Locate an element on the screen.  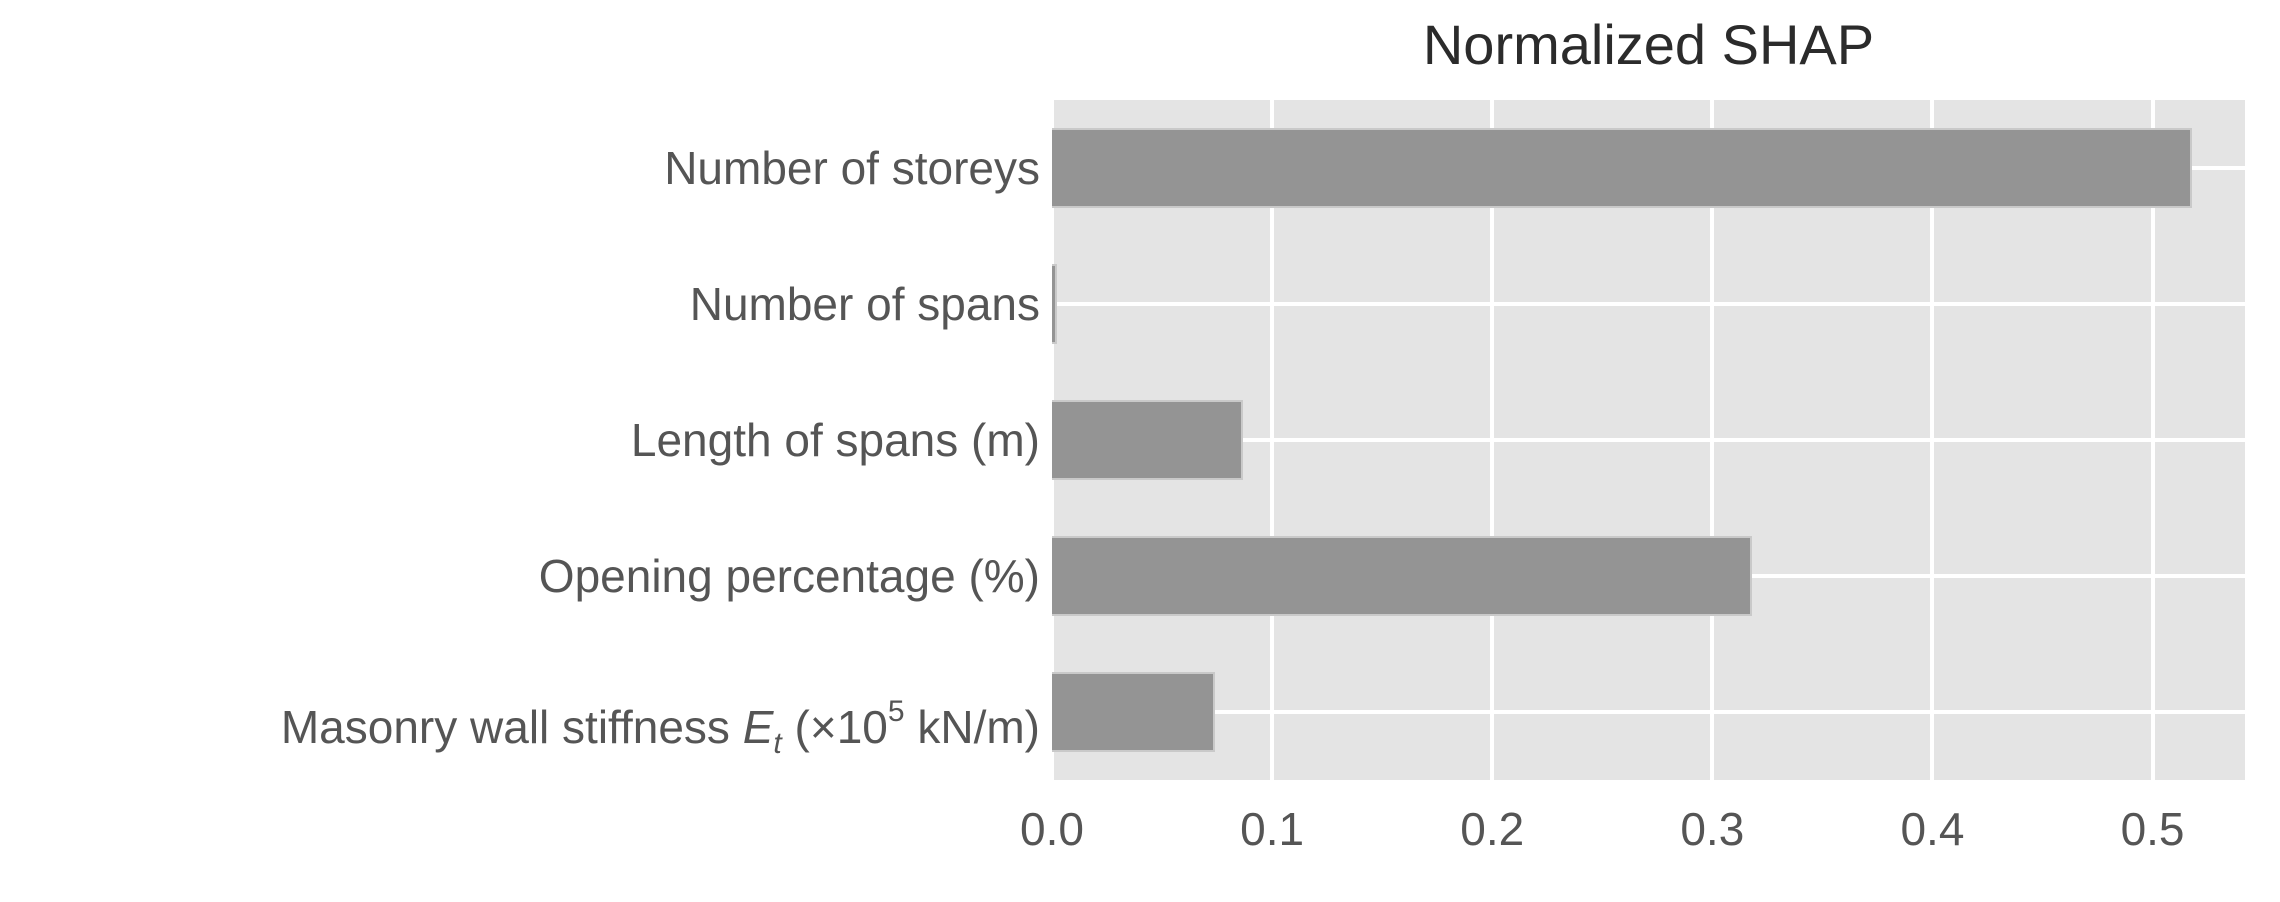
y-tick-label: Opening percentage (%) is located at coordinates (789, 576).